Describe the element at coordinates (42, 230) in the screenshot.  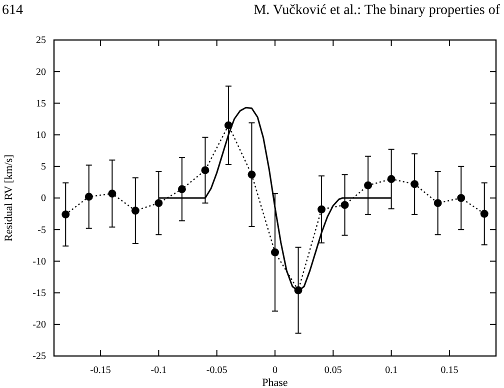
I see `y-tick-label: -5` at that location.